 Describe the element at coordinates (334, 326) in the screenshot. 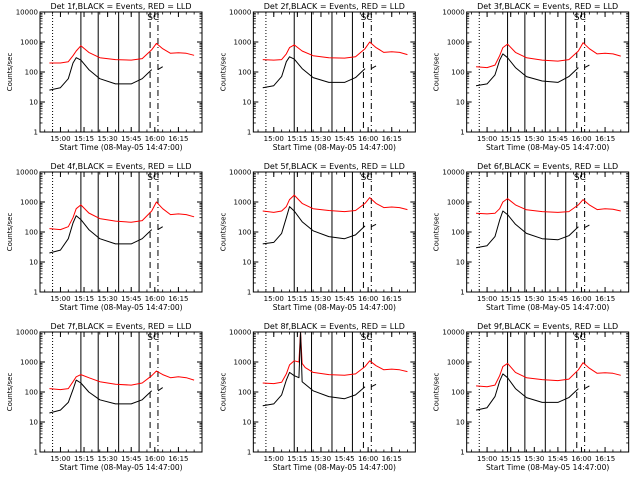

I see `chart-title: Det 8f,BLACK = Events, RED = LLD` at that location.